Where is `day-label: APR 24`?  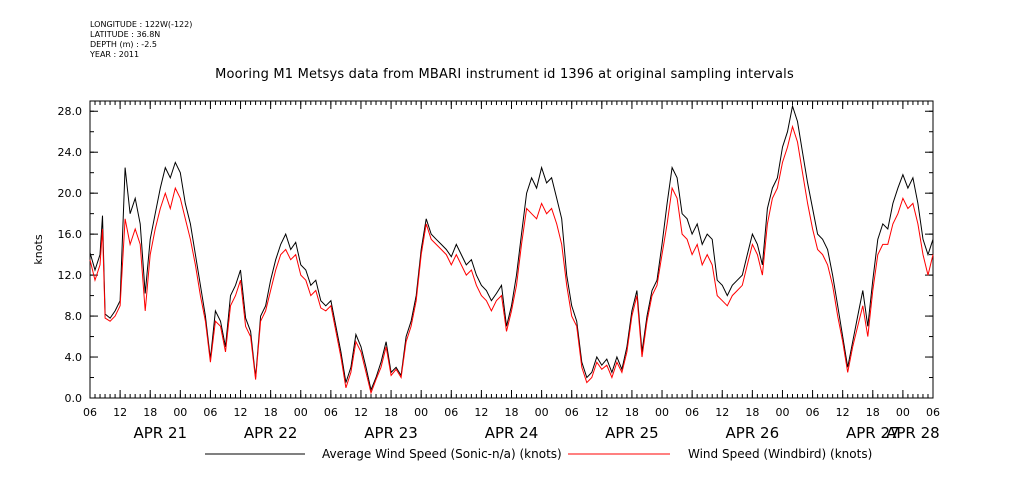 day-label: APR 24 is located at coordinates (512, 433).